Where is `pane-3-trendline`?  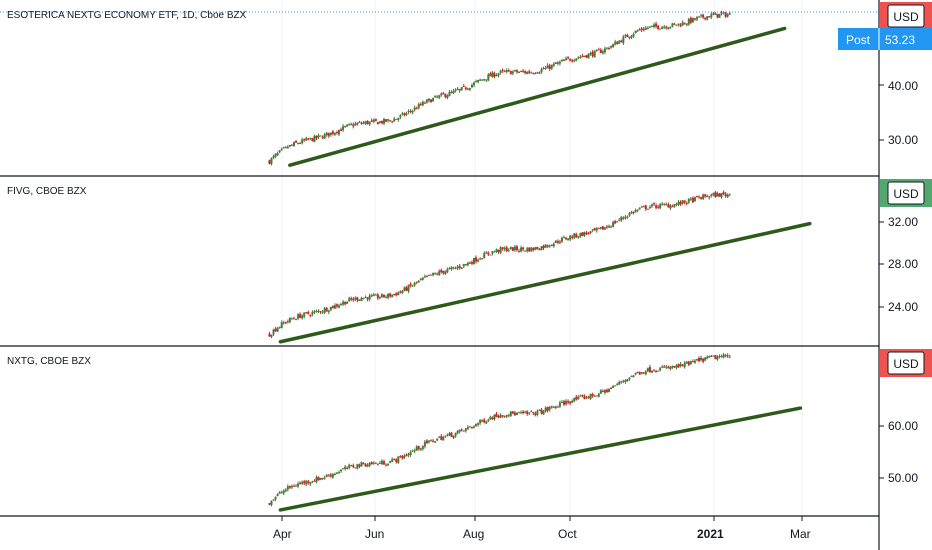
pane-3-trendline is located at coordinates (540, 459).